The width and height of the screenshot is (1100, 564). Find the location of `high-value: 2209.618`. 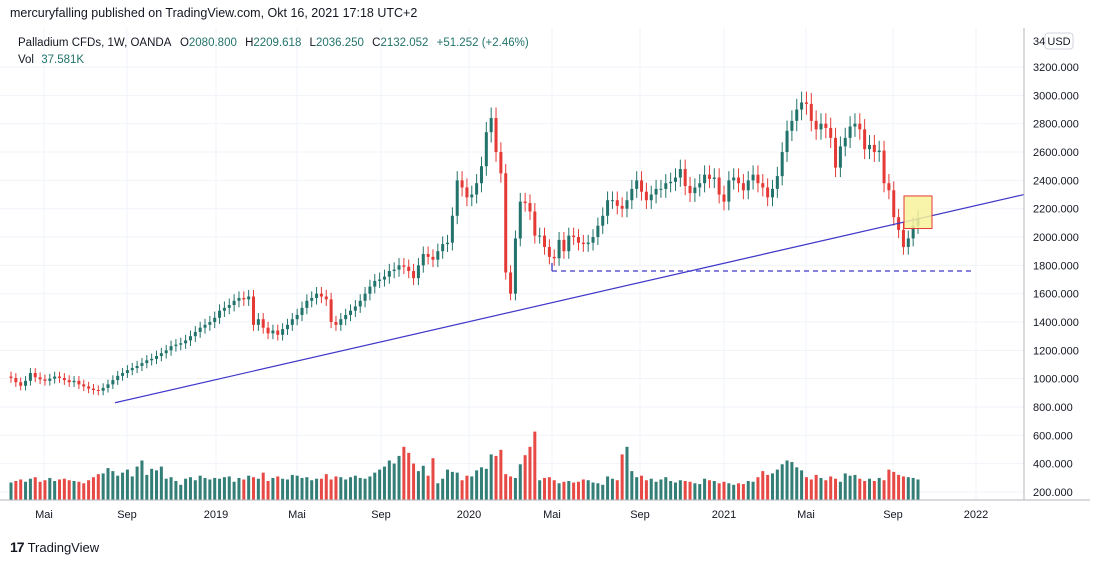

high-value: 2209.618 is located at coordinates (277, 43).